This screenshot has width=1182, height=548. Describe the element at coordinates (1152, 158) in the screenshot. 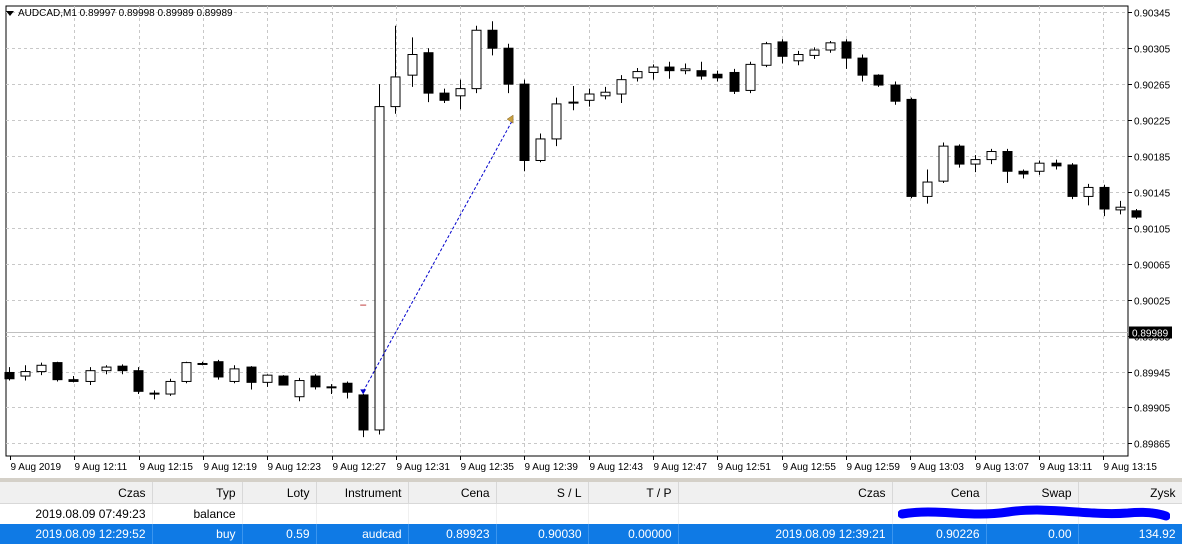

I see `price-label: 0.90185` at that location.